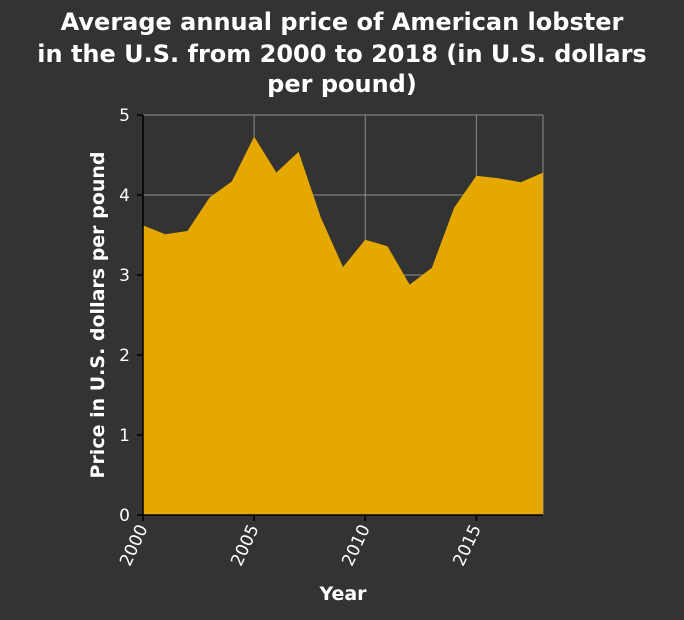 This screenshot has width=684, height=620. What do you see at coordinates (134, 546) in the screenshot?
I see `x-tick-label: 2000` at bounding box center [134, 546].